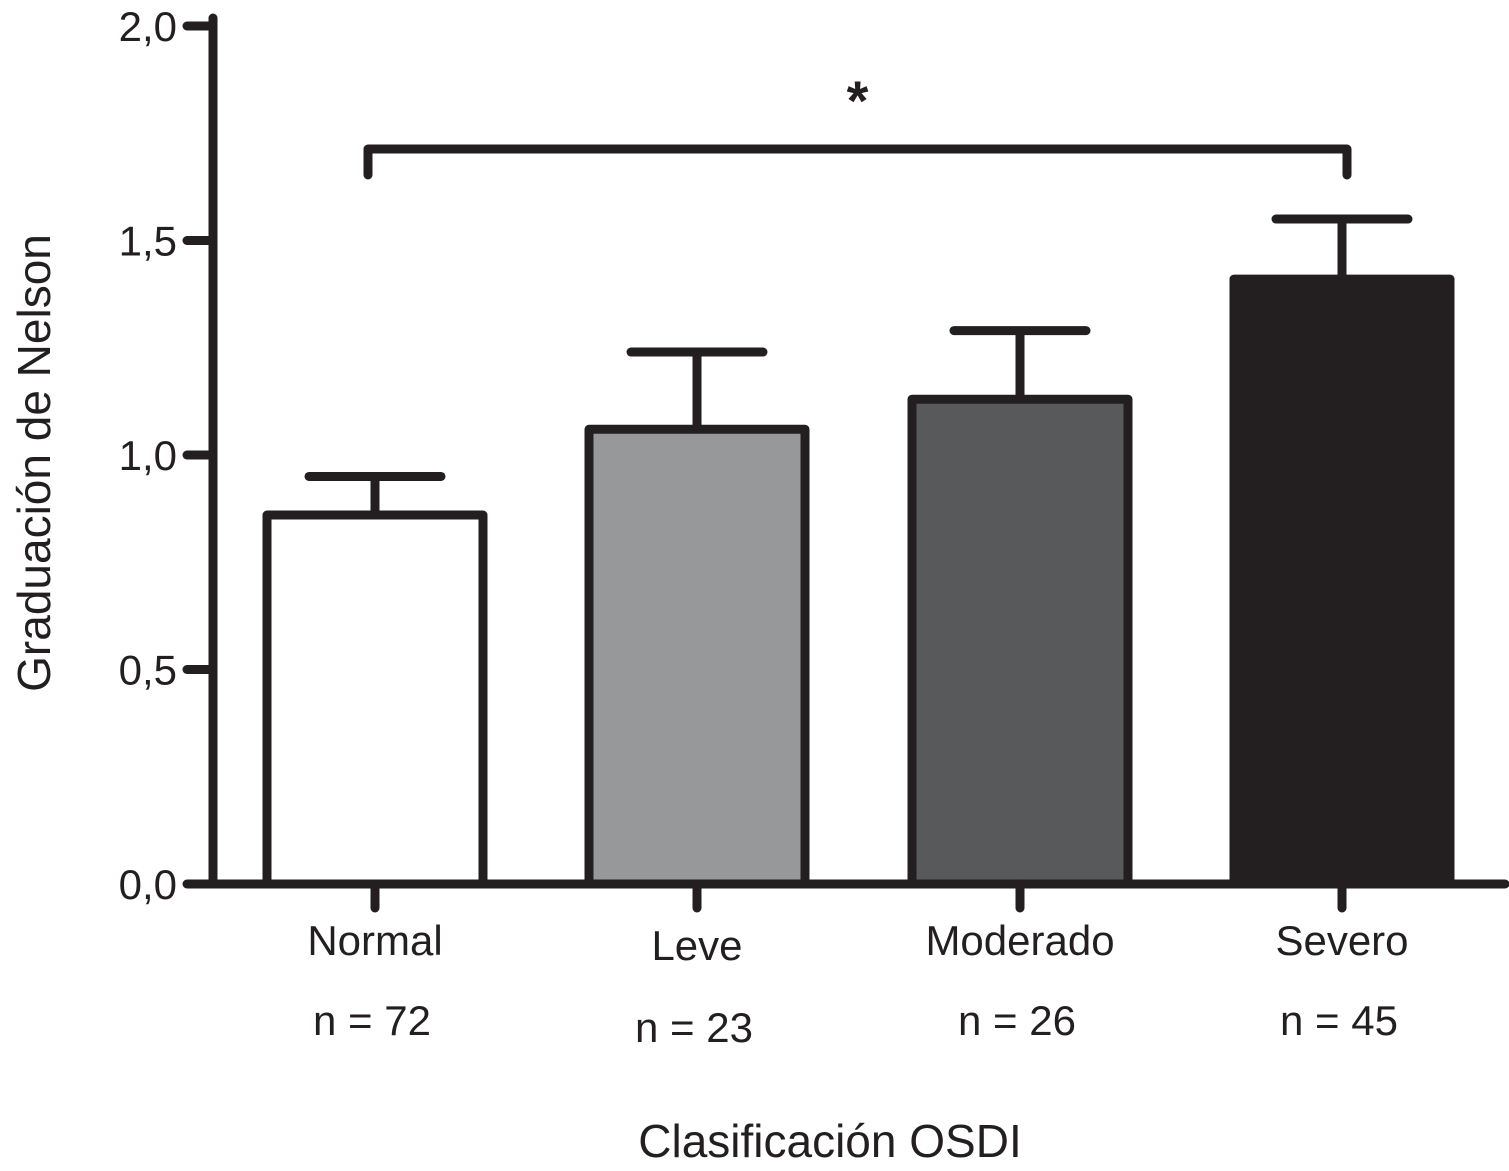 The width and height of the screenshot is (1509, 1171). What do you see at coordinates (858, 100) in the screenshot?
I see `significance-marker: *` at bounding box center [858, 100].